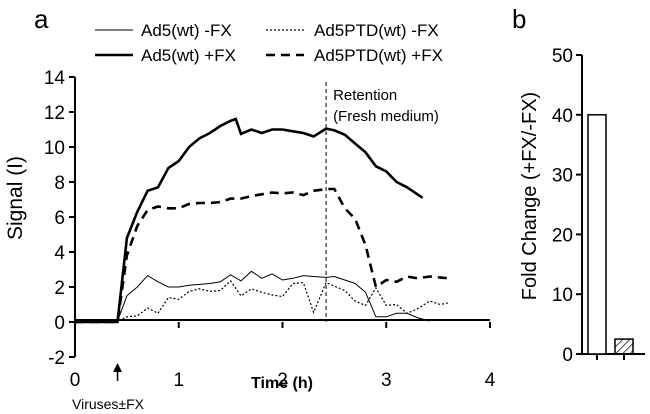 Image resolution: width=650 pixels, height=414 pixels. What do you see at coordinates (610, 237) in the screenshot?
I see `bar-chart-bars` at bounding box center [610, 237].